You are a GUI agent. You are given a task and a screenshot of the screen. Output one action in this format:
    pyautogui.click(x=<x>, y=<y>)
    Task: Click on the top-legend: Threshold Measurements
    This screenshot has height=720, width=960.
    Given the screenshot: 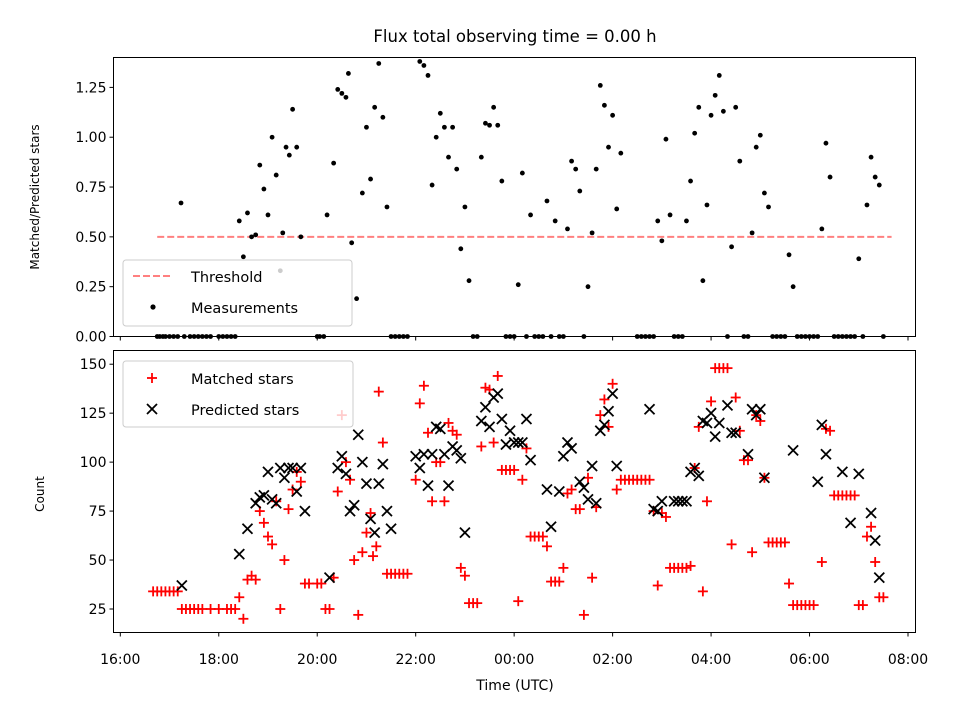 What is the action you would take?
    pyautogui.click(x=237, y=293)
    